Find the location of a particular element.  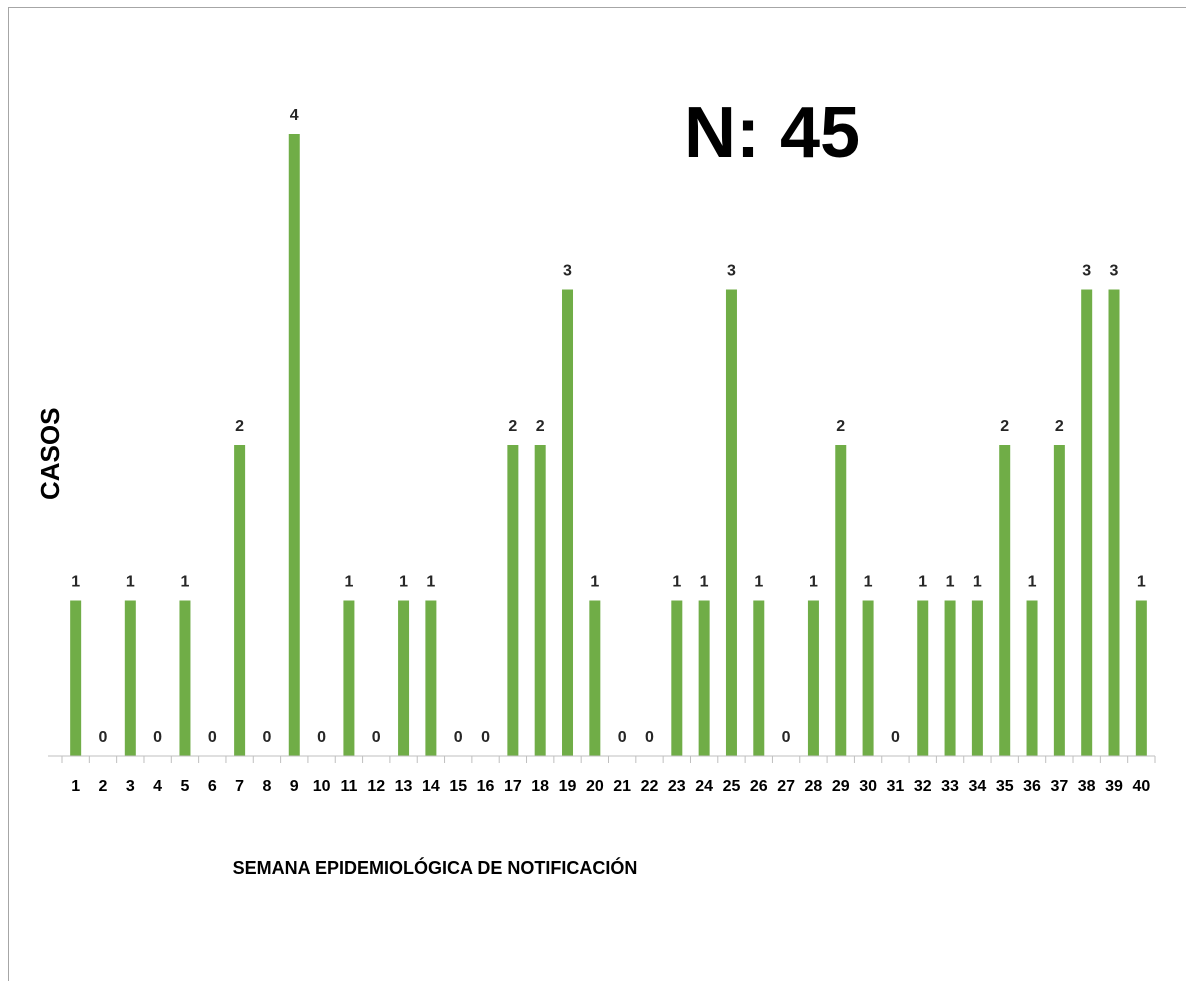

x-tick-label: 28 is located at coordinates (814, 786).